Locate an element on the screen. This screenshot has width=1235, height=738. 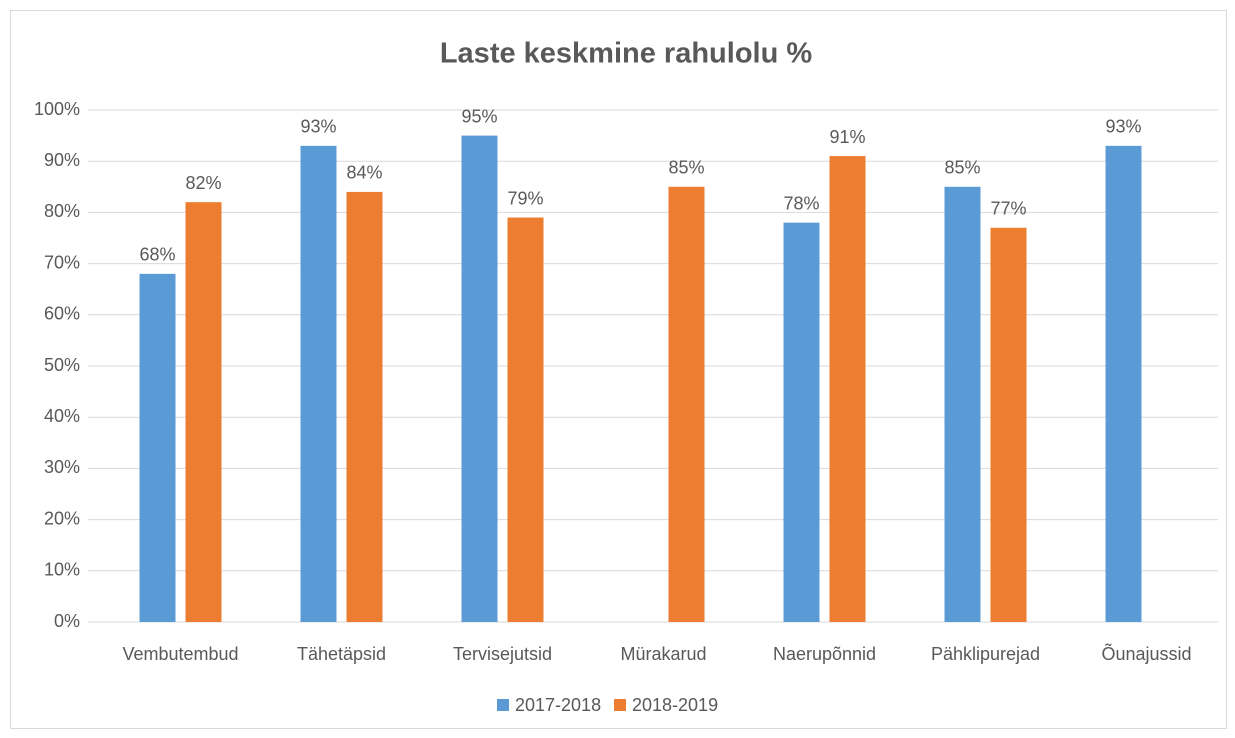
y-tick-label: 20% is located at coordinates (62, 518).